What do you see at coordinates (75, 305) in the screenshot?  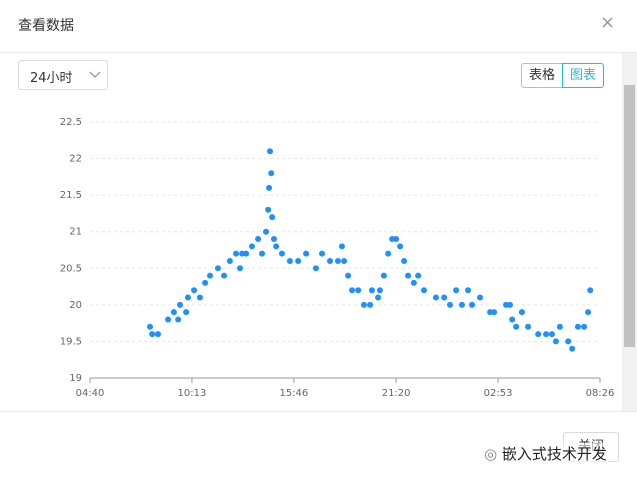 I see `y-tick-label: 20` at bounding box center [75, 305].